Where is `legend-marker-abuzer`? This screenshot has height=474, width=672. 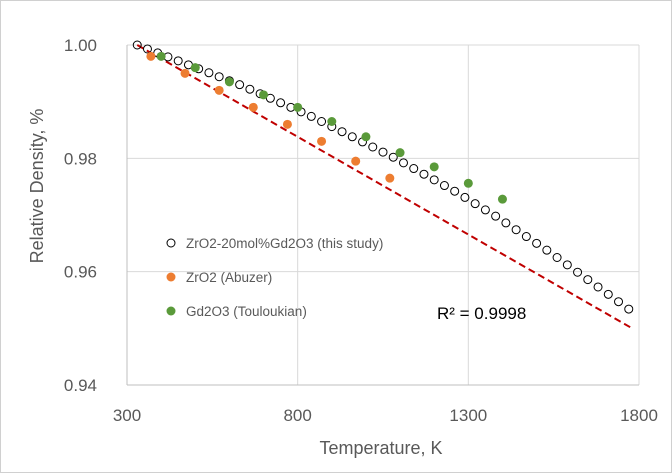
legend-marker-abuzer is located at coordinates (171, 277).